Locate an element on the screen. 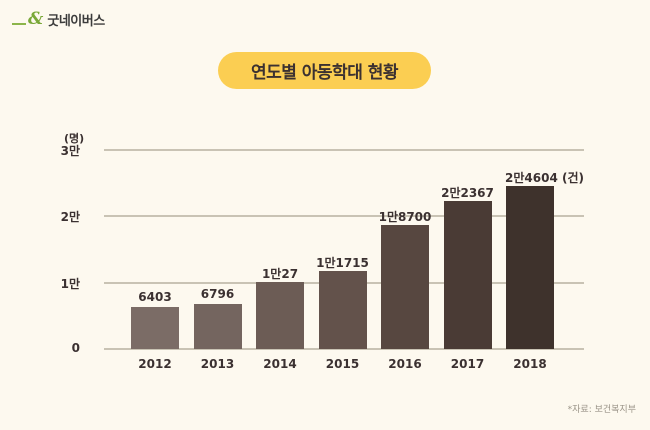 The image size is (650, 430). x-tick-label: 2015 is located at coordinates (342, 364).